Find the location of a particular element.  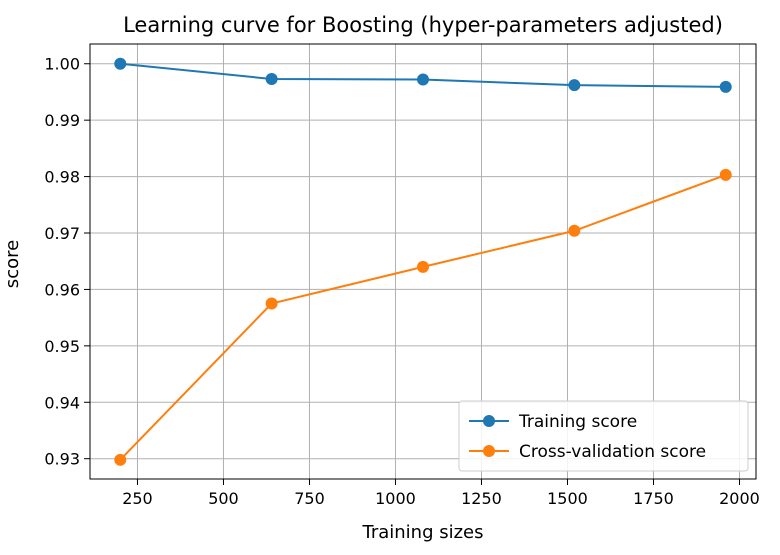

x-tick-label: 250 is located at coordinates (137, 498).